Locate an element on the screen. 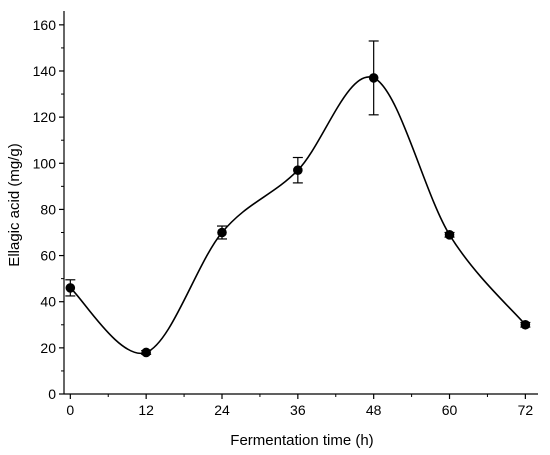 Image resolution: width=550 pixels, height=455 pixels. x-tick-label: 36 is located at coordinates (298, 410).